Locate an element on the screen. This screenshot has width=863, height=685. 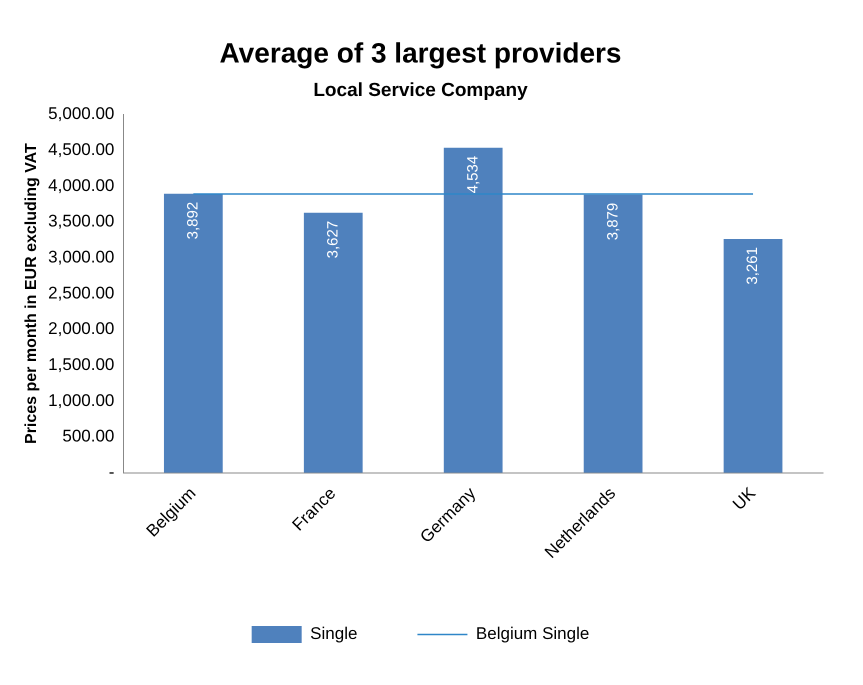
y-tick-label: 1,500.00 is located at coordinates (81, 364).